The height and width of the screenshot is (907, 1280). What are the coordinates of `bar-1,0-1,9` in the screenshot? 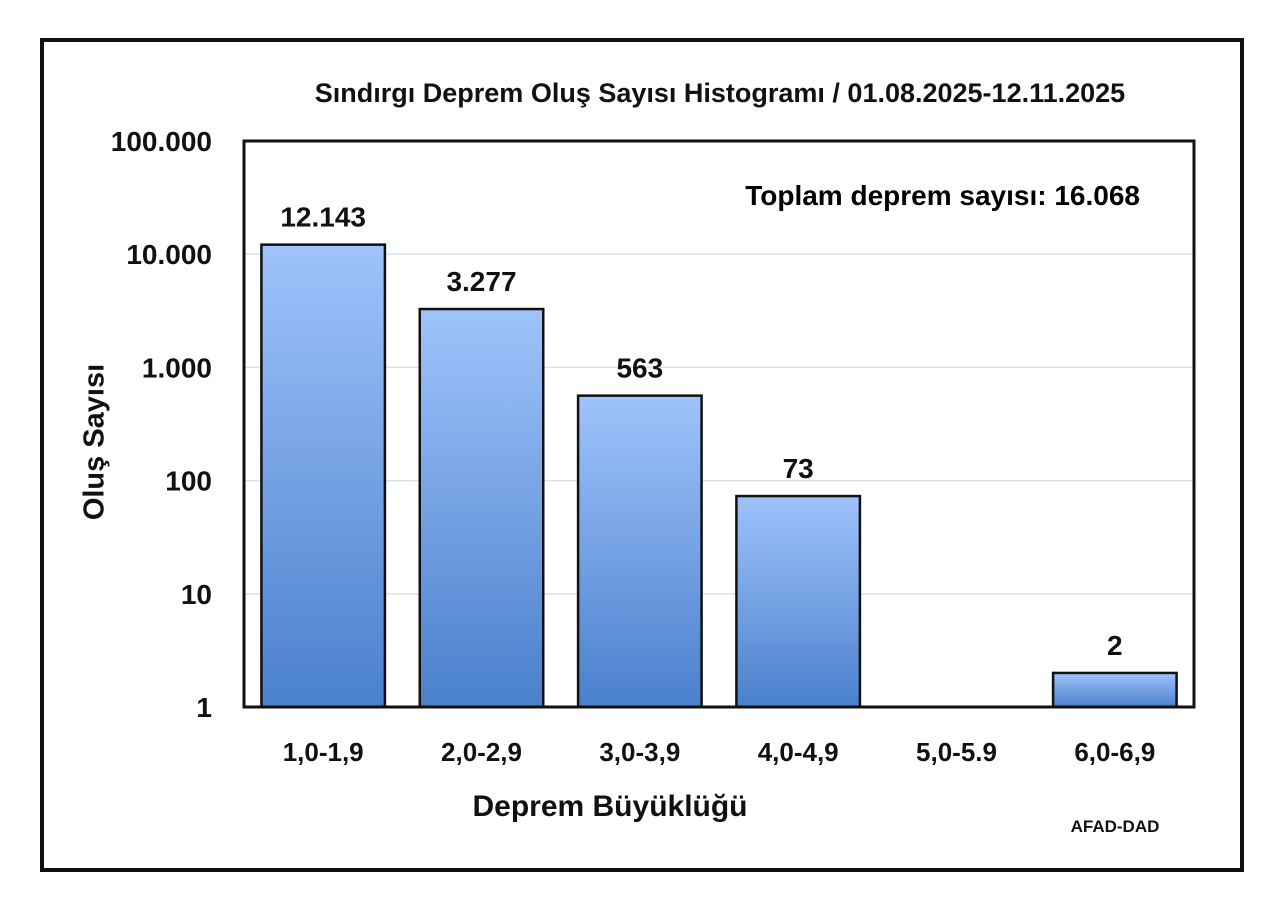 It's located at (323, 476).